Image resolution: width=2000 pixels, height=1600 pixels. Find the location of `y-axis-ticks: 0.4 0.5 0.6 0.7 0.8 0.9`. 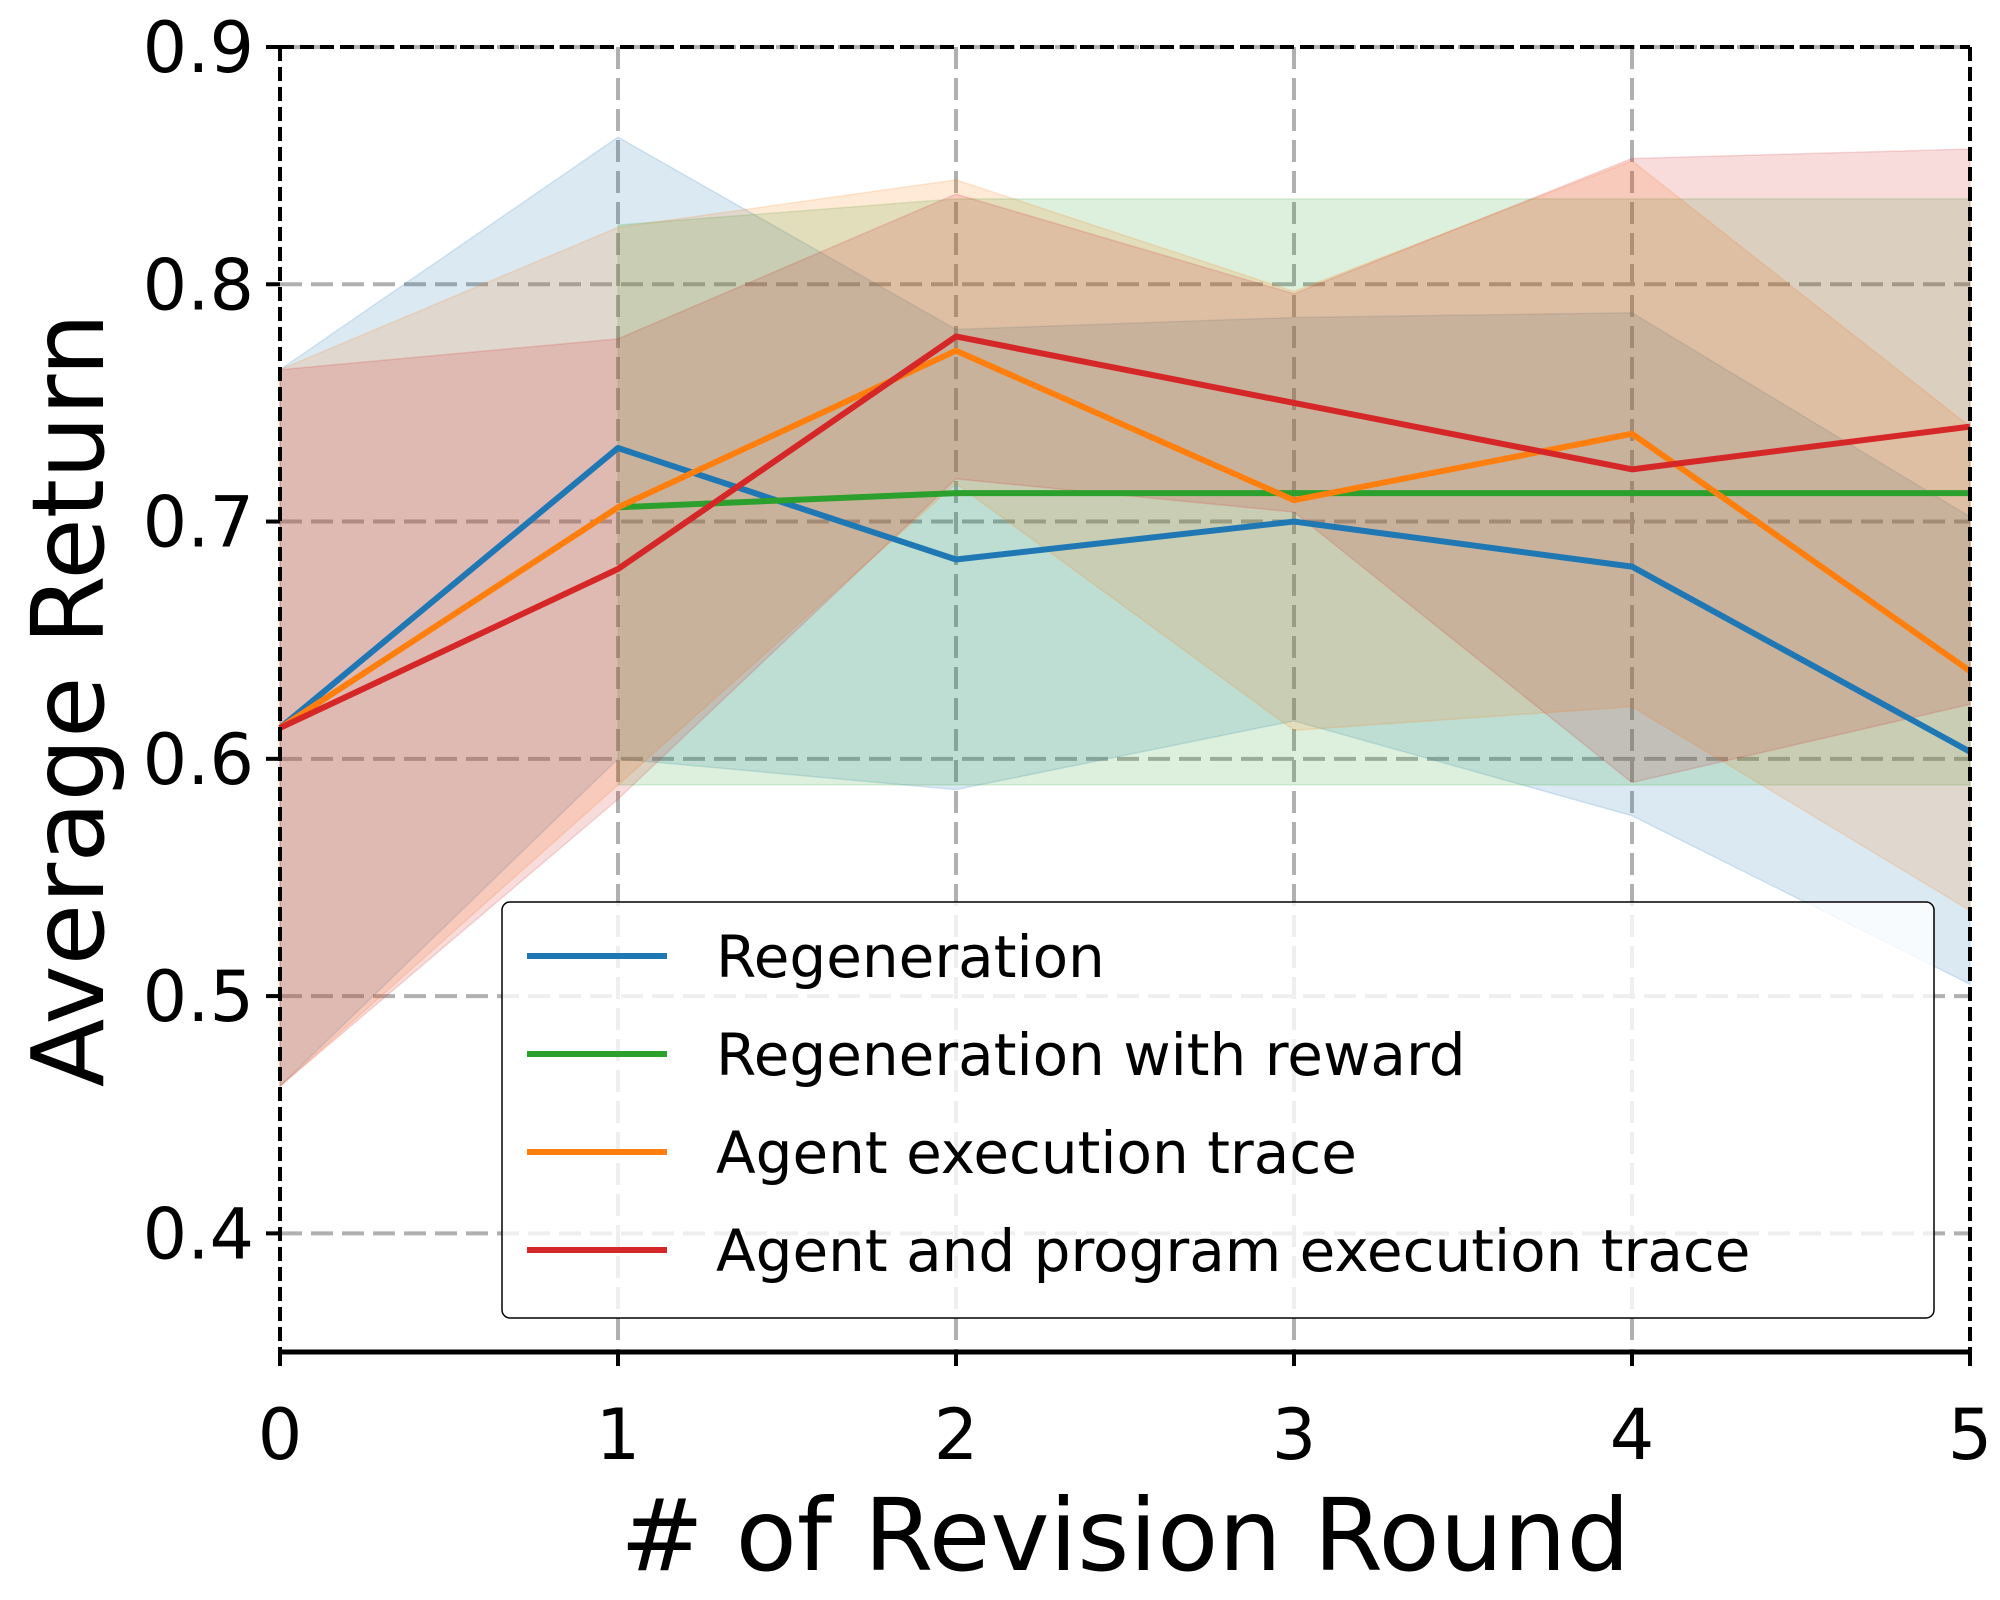

y-axis-ticks: 0.4 0.5 0.6 0.7 0.8 0.9 is located at coordinates (211, 641).